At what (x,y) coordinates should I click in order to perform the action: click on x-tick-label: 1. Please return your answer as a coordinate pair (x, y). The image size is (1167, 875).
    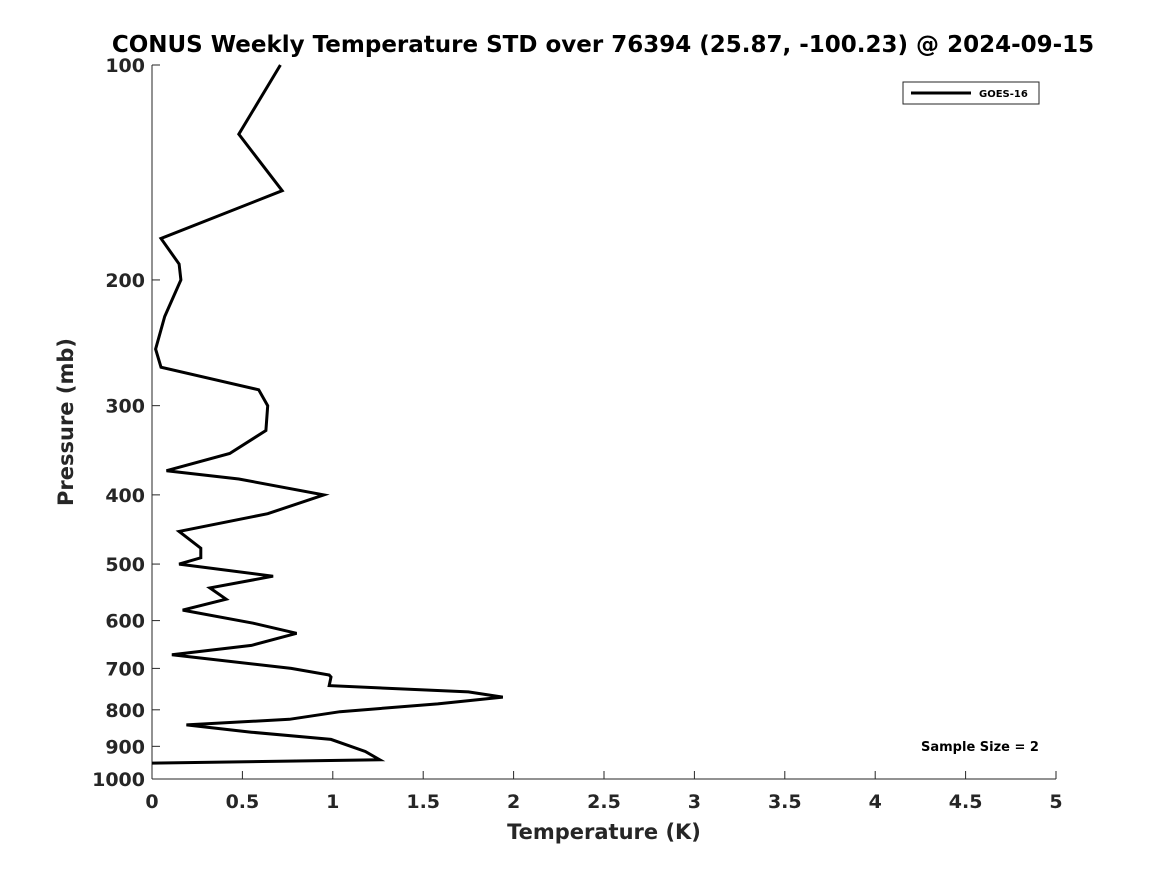
    Looking at the image, I should click on (332, 802).